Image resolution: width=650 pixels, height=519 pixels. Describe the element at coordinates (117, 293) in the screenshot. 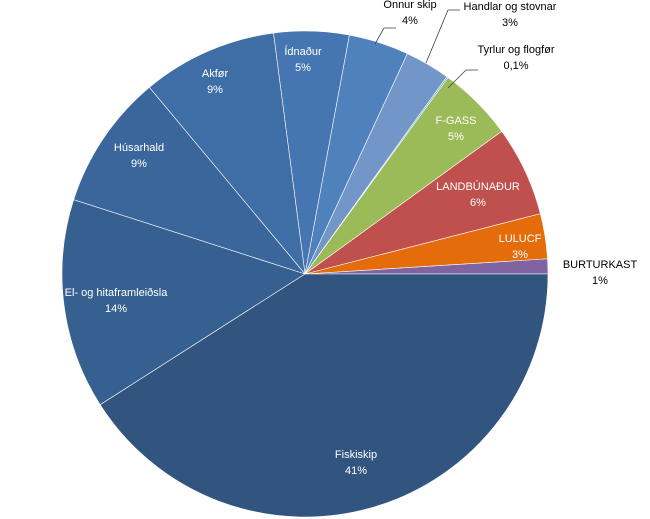

I see `slice-label-10: El- og hitaframleiðsla` at that location.